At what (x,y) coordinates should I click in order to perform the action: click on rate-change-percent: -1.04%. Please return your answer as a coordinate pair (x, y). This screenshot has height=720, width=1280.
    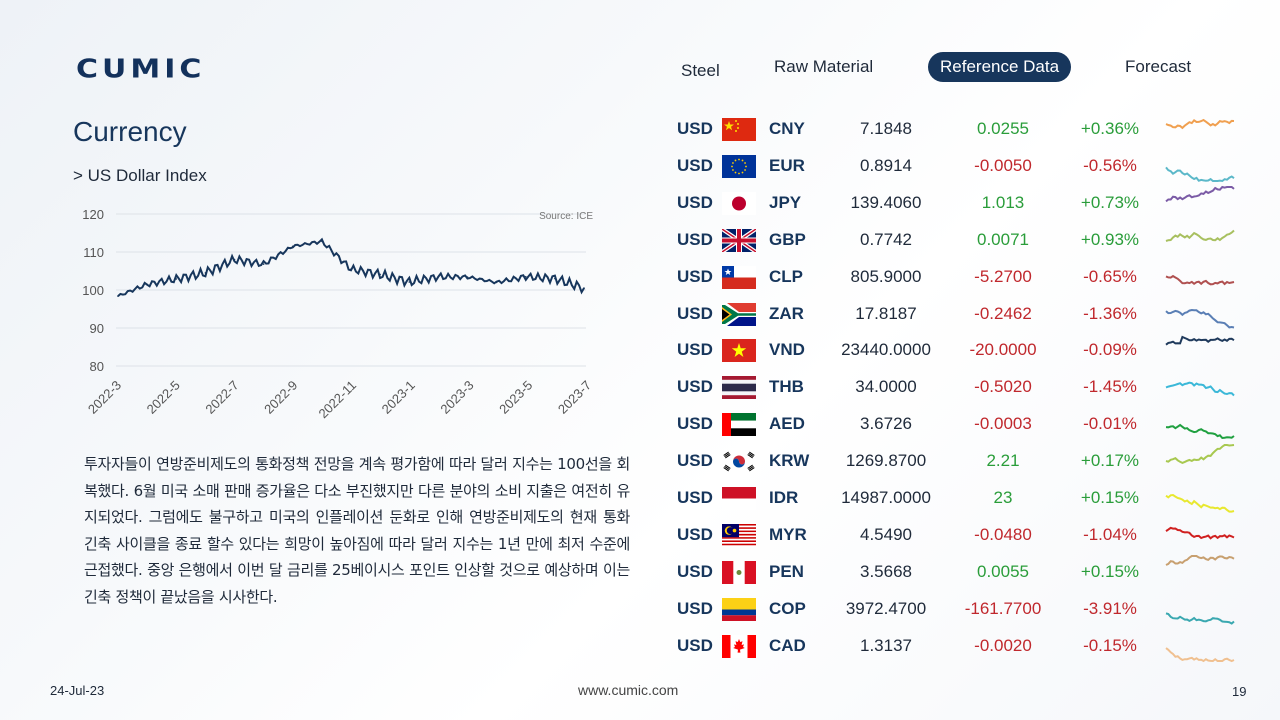
    Looking at the image, I should click on (1110, 534).